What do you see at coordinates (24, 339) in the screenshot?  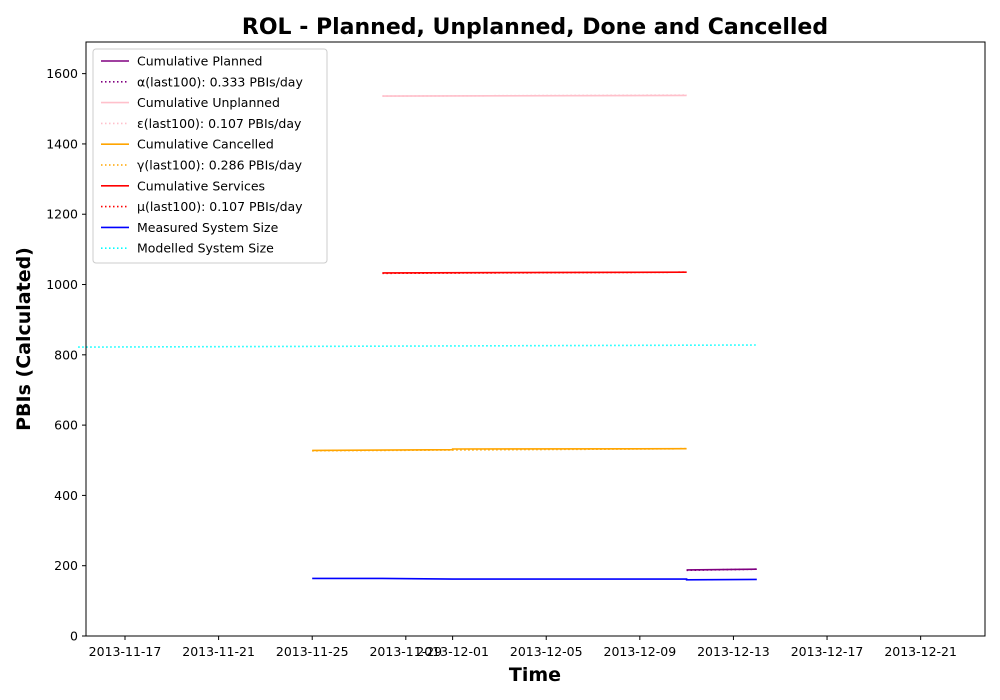 I see `y-axis-label: PBIs (Calculated)` at bounding box center [24, 339].